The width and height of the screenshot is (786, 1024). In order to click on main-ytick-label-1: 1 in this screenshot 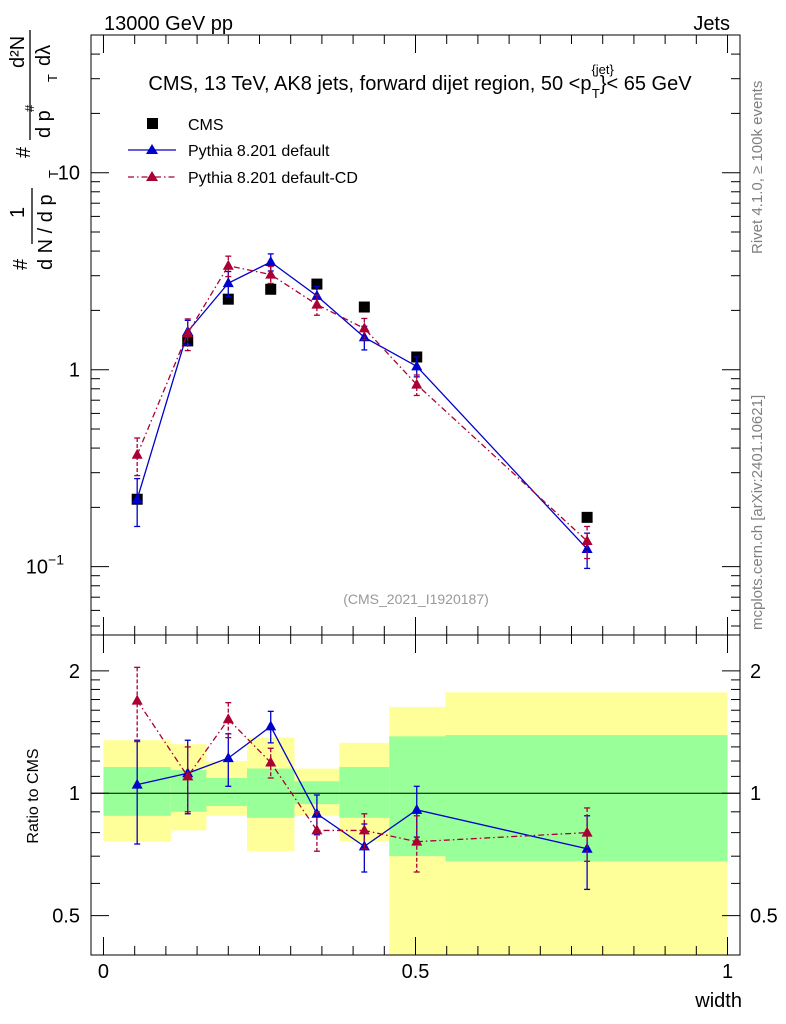, I will do `click(74, 371)`.